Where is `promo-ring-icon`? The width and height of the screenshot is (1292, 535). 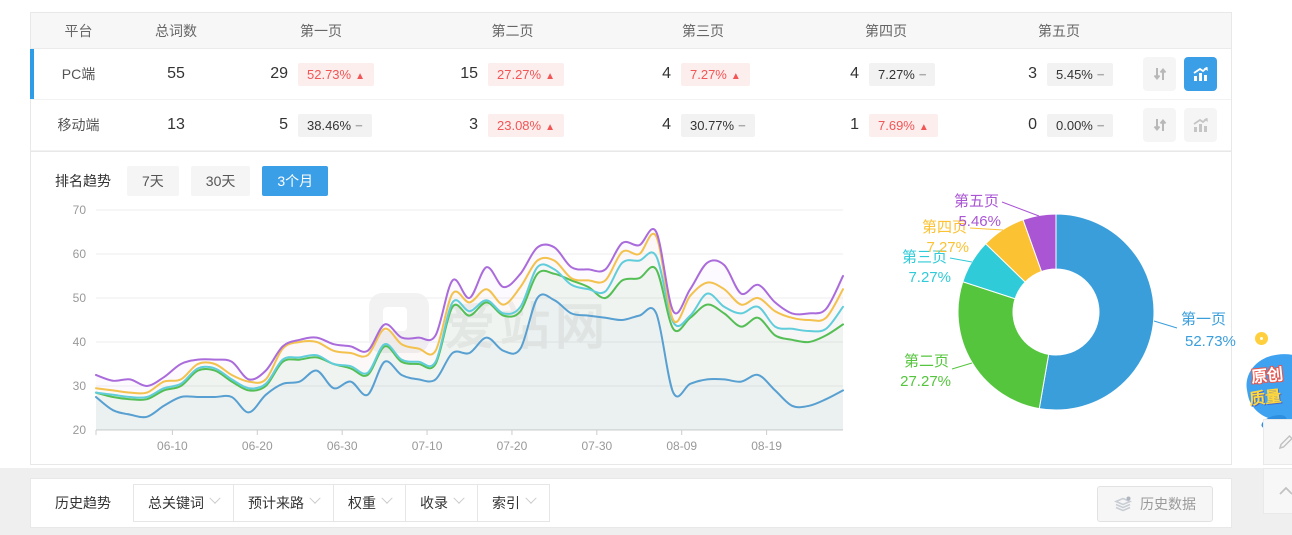
promo-ring-icon is located at coordinates (1261, 338).